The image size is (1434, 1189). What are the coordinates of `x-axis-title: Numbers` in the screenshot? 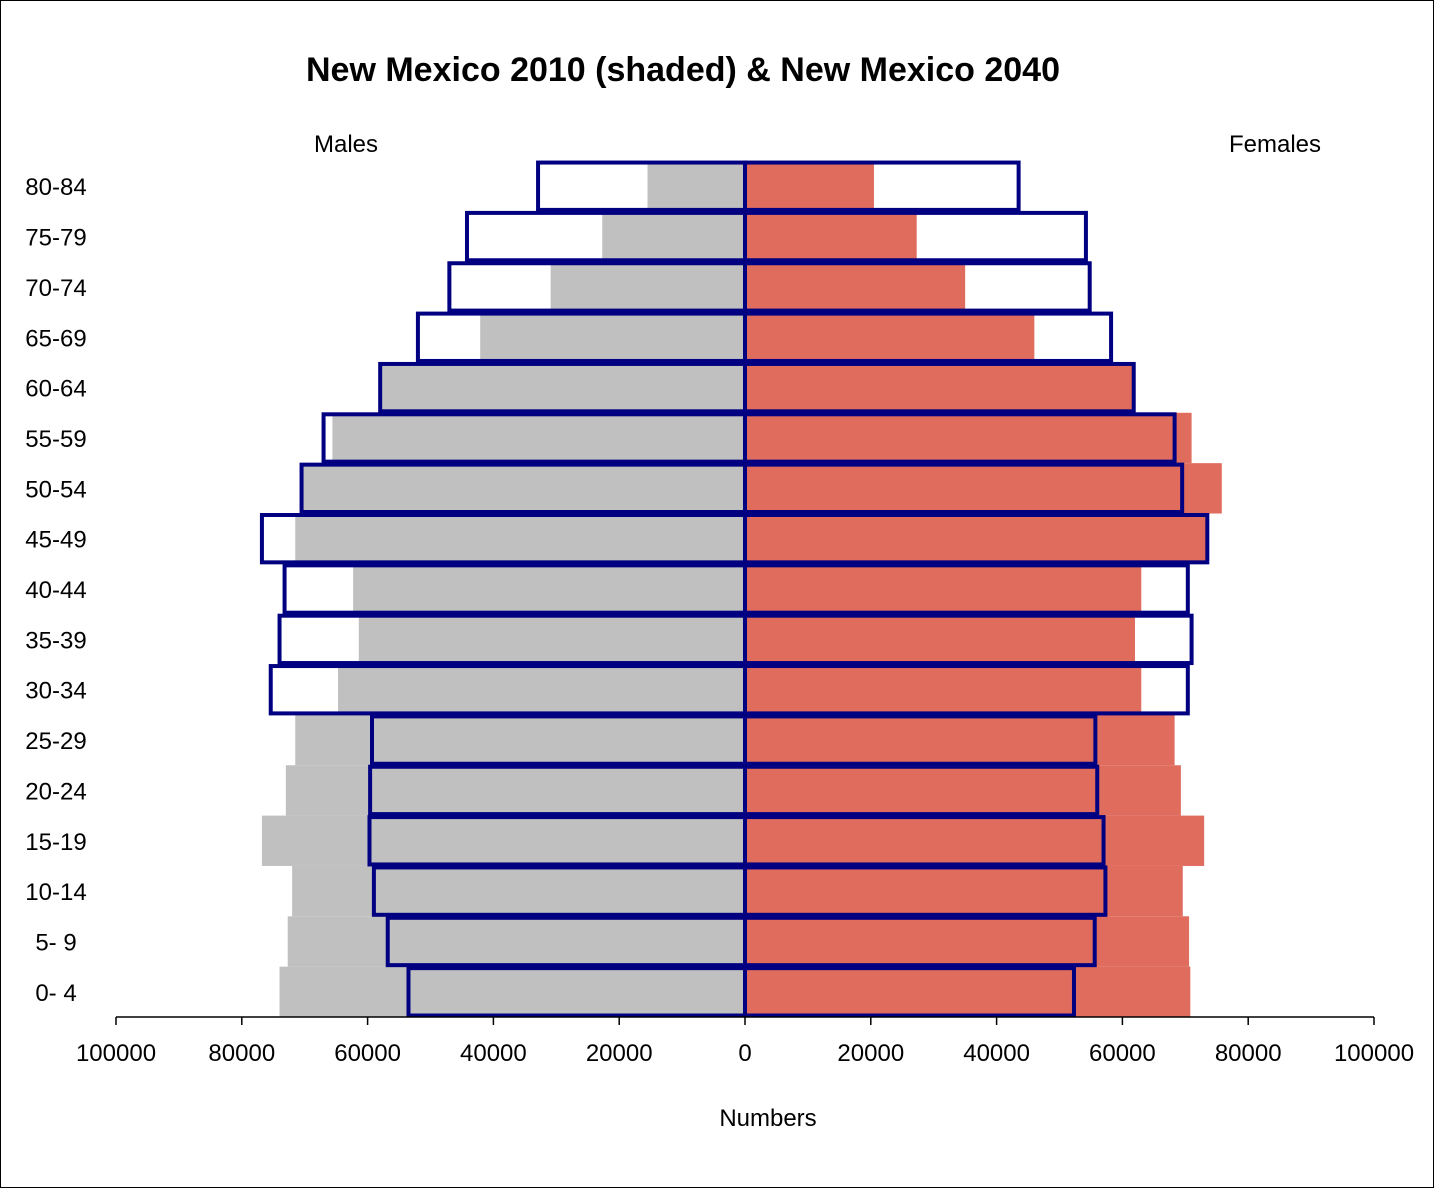 It's located at (767, 1118).